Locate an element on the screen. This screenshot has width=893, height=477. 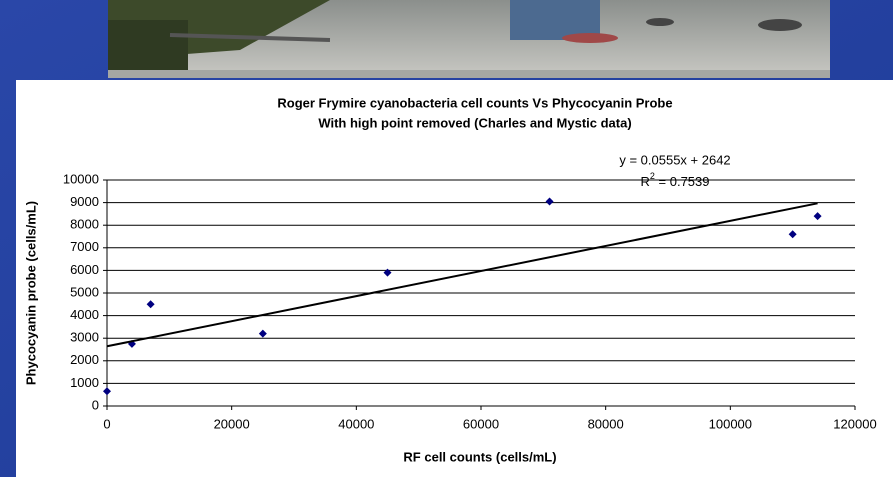
y-tick-label: 0 is located at coordinates (95, 404).